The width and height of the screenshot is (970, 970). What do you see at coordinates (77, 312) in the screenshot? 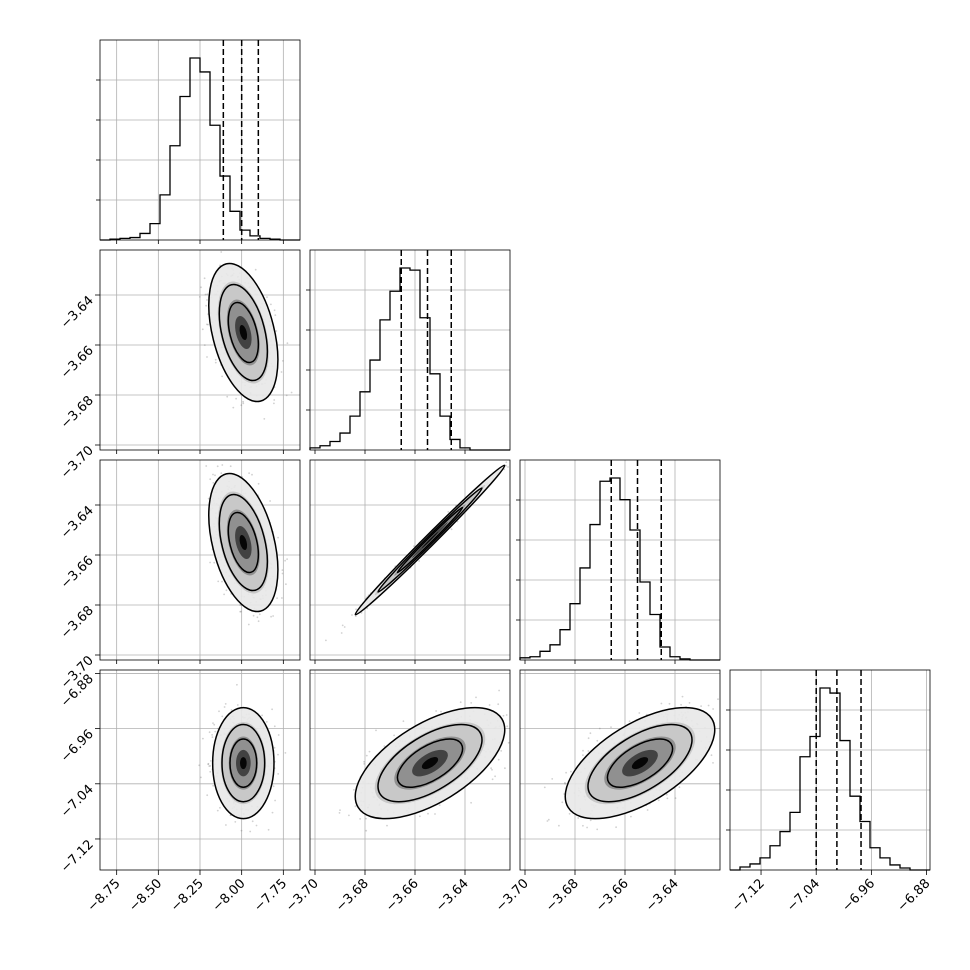
I see `y-tick-label-1: −3.64` at bounding box center [77, 312].